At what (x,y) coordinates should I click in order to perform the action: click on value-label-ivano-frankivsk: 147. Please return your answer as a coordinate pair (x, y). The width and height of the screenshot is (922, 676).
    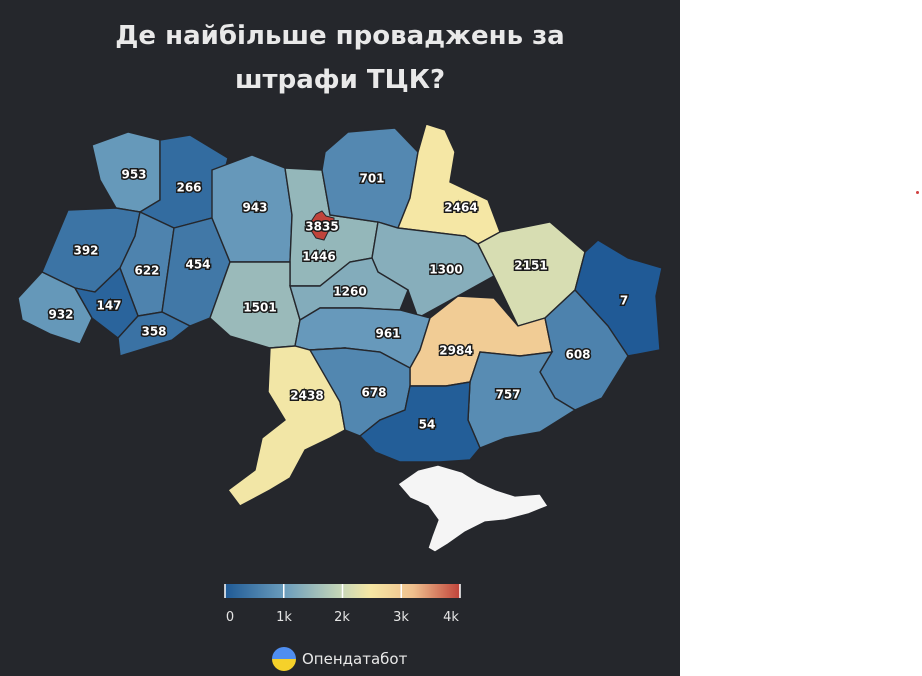
    Looking at the image, I should click on (108, 306).